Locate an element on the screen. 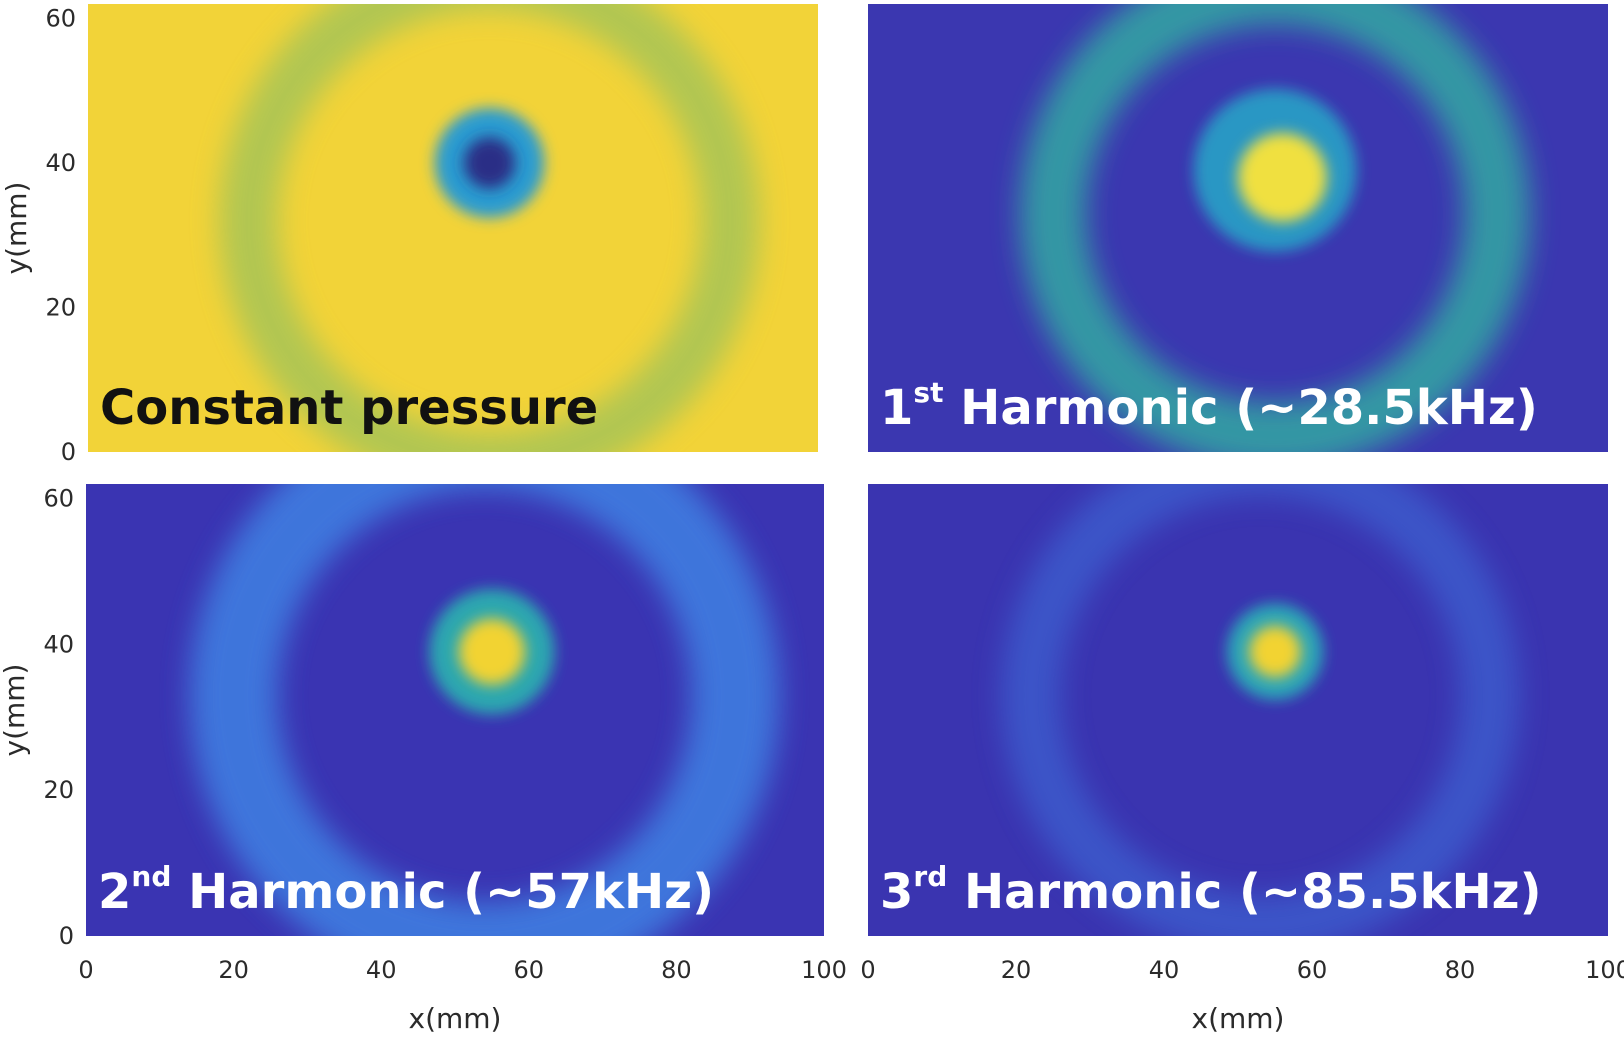 The width and height of the screenshot is (1624, 1042). panel-label-superscript: nd is located at coordinates (151, 876).